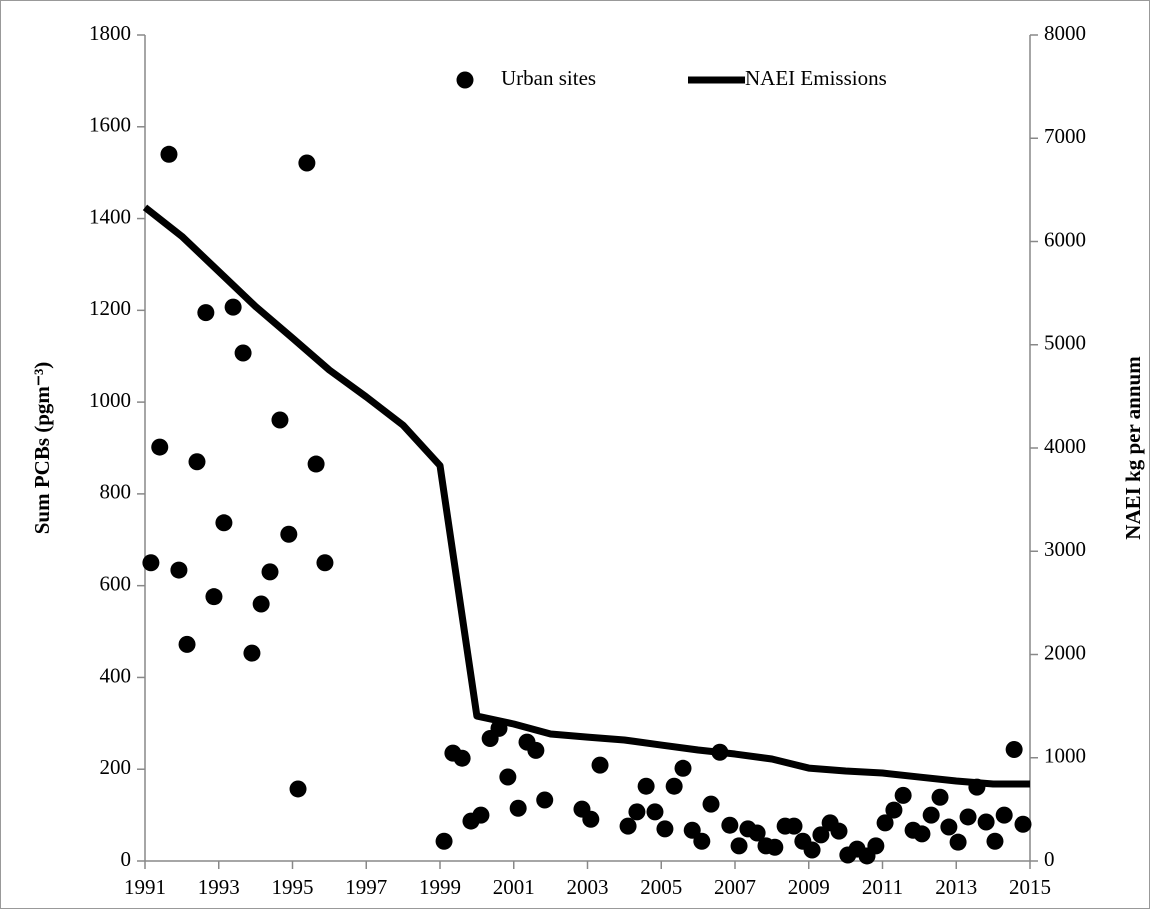 The image size is (1150, 914). Describe the element at coordinates (110, 308) in the screenshot. I see `y-tick-label: 1200` at that location.